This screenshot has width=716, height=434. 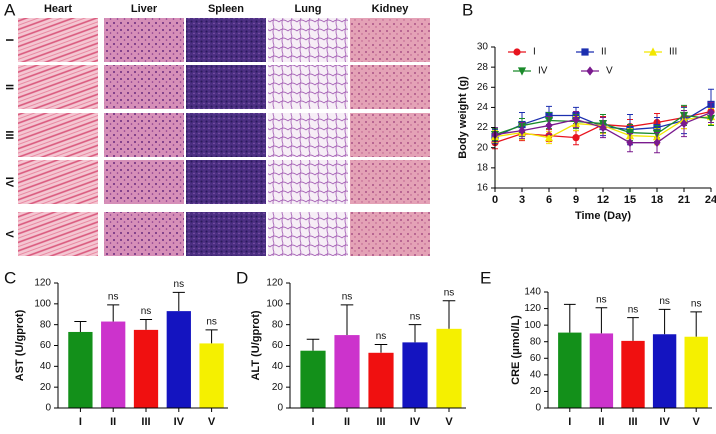 I want to click on column-label: Heart, so click(x=58, y=9).